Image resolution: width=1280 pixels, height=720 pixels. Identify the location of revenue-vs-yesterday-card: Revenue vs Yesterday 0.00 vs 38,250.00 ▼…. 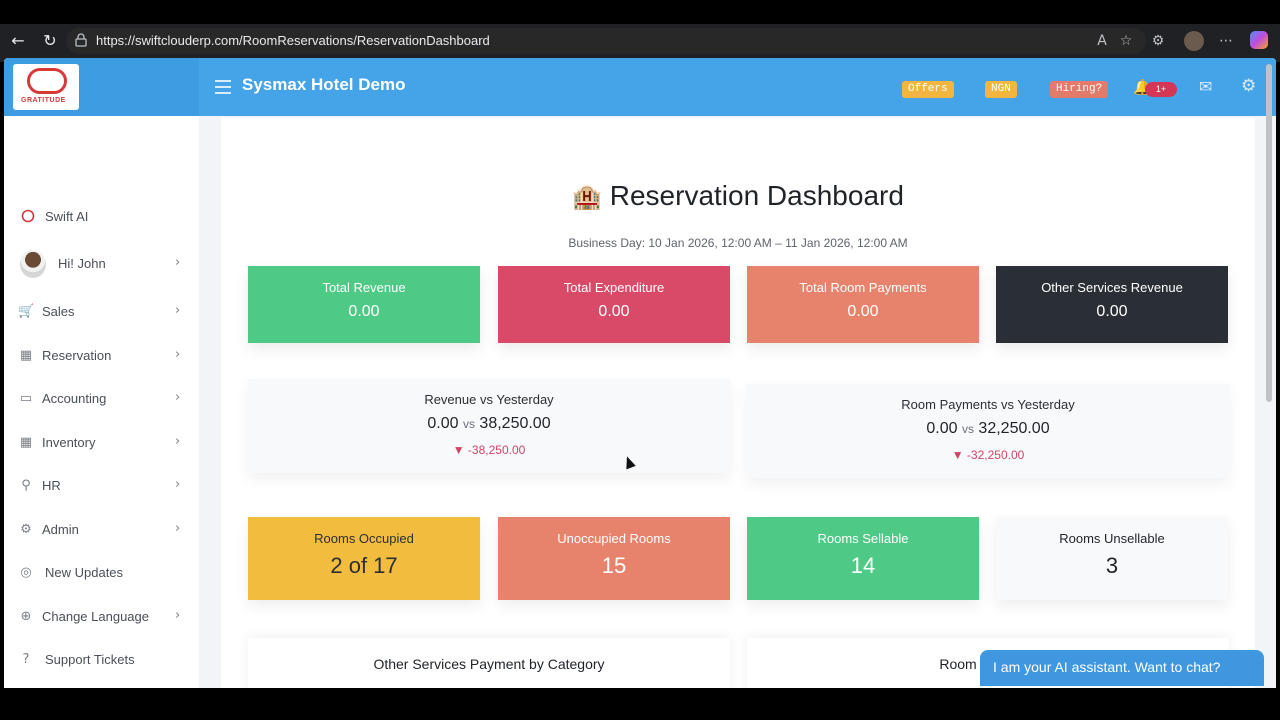
(489, 426).